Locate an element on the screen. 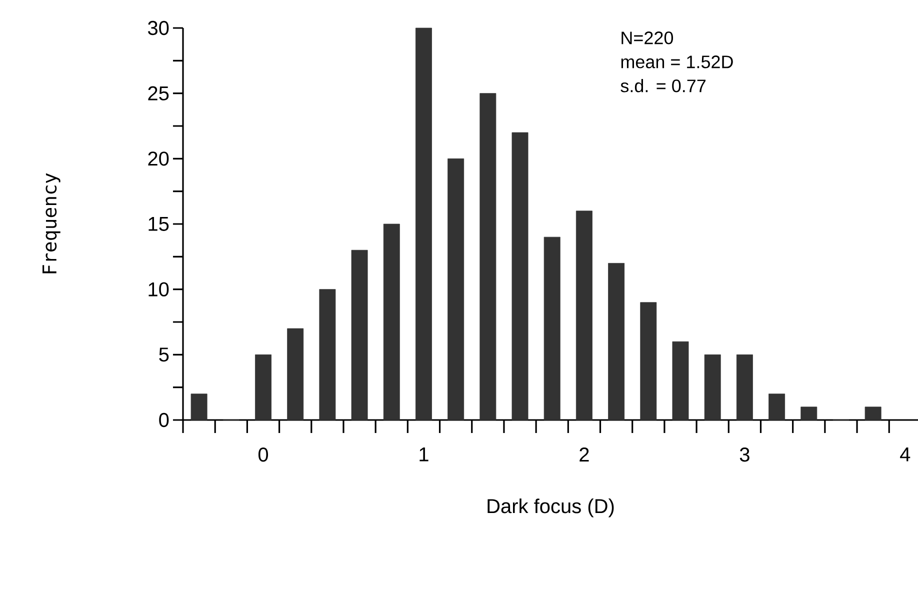  y-axis-title: Frequency is located at coordinates (51, 223).